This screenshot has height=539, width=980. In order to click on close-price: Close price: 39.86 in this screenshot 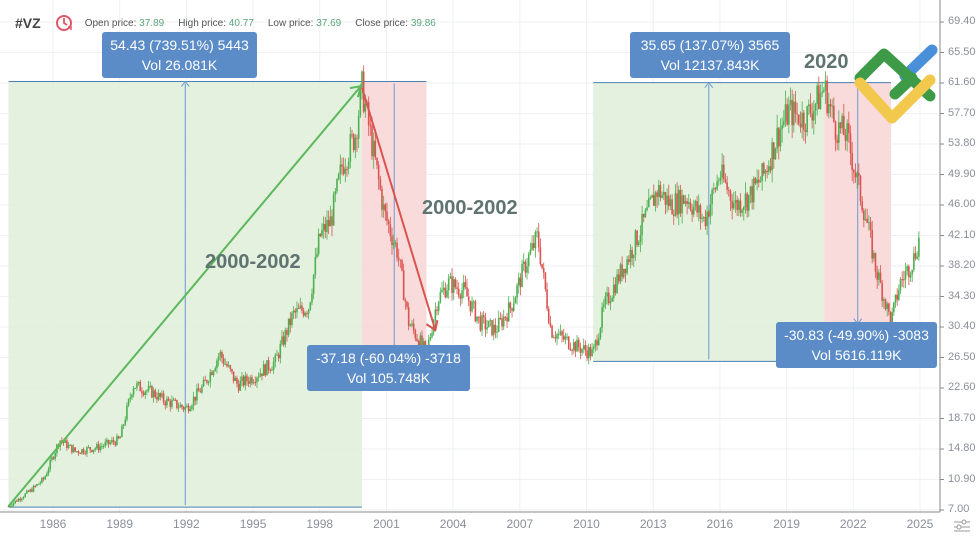, I will do `click(395, 23)`.